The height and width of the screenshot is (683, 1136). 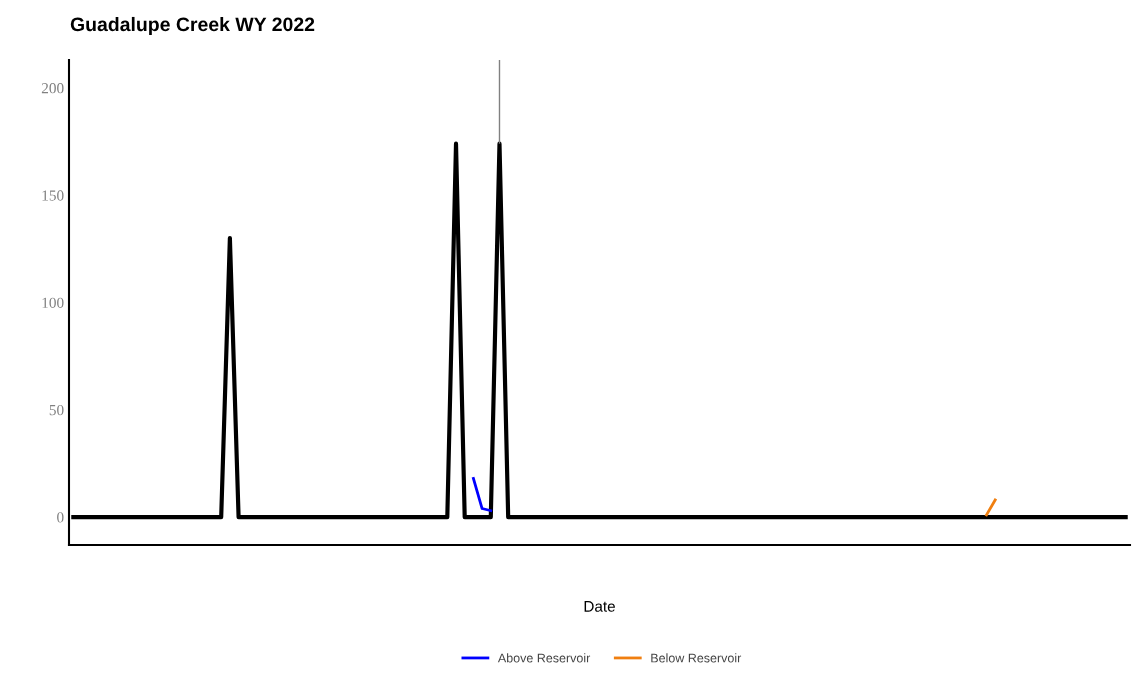 What do you see at coordinates (60, 517) in the screenshot?
I see `y-tick-label: 0` at bounding box center [60, 517].